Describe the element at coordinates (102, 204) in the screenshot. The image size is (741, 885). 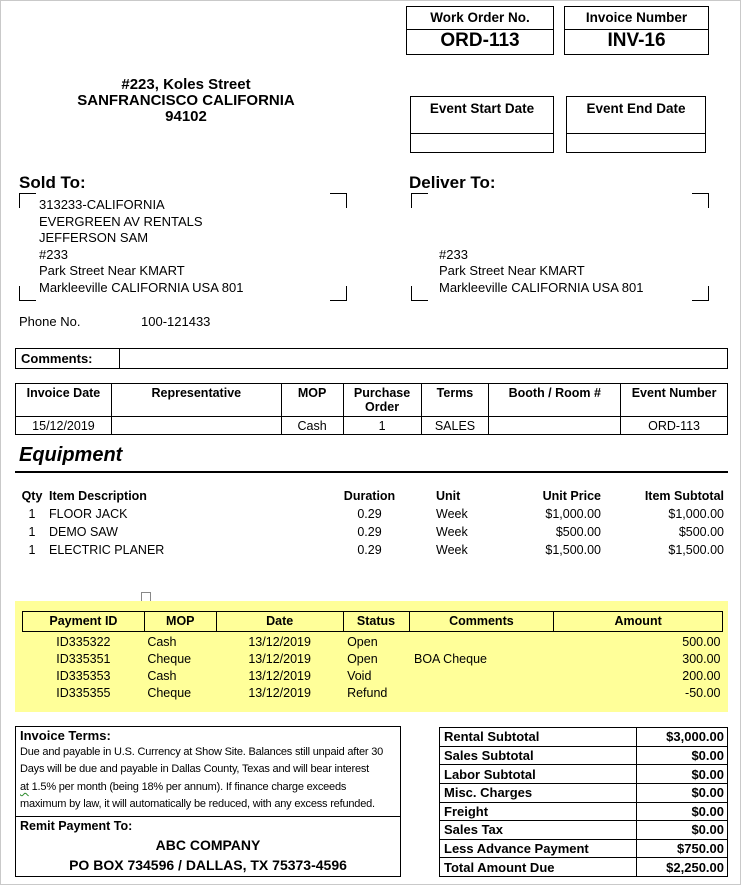
I see `sold-to-line: 313233-CALIFORNIA` at that location.